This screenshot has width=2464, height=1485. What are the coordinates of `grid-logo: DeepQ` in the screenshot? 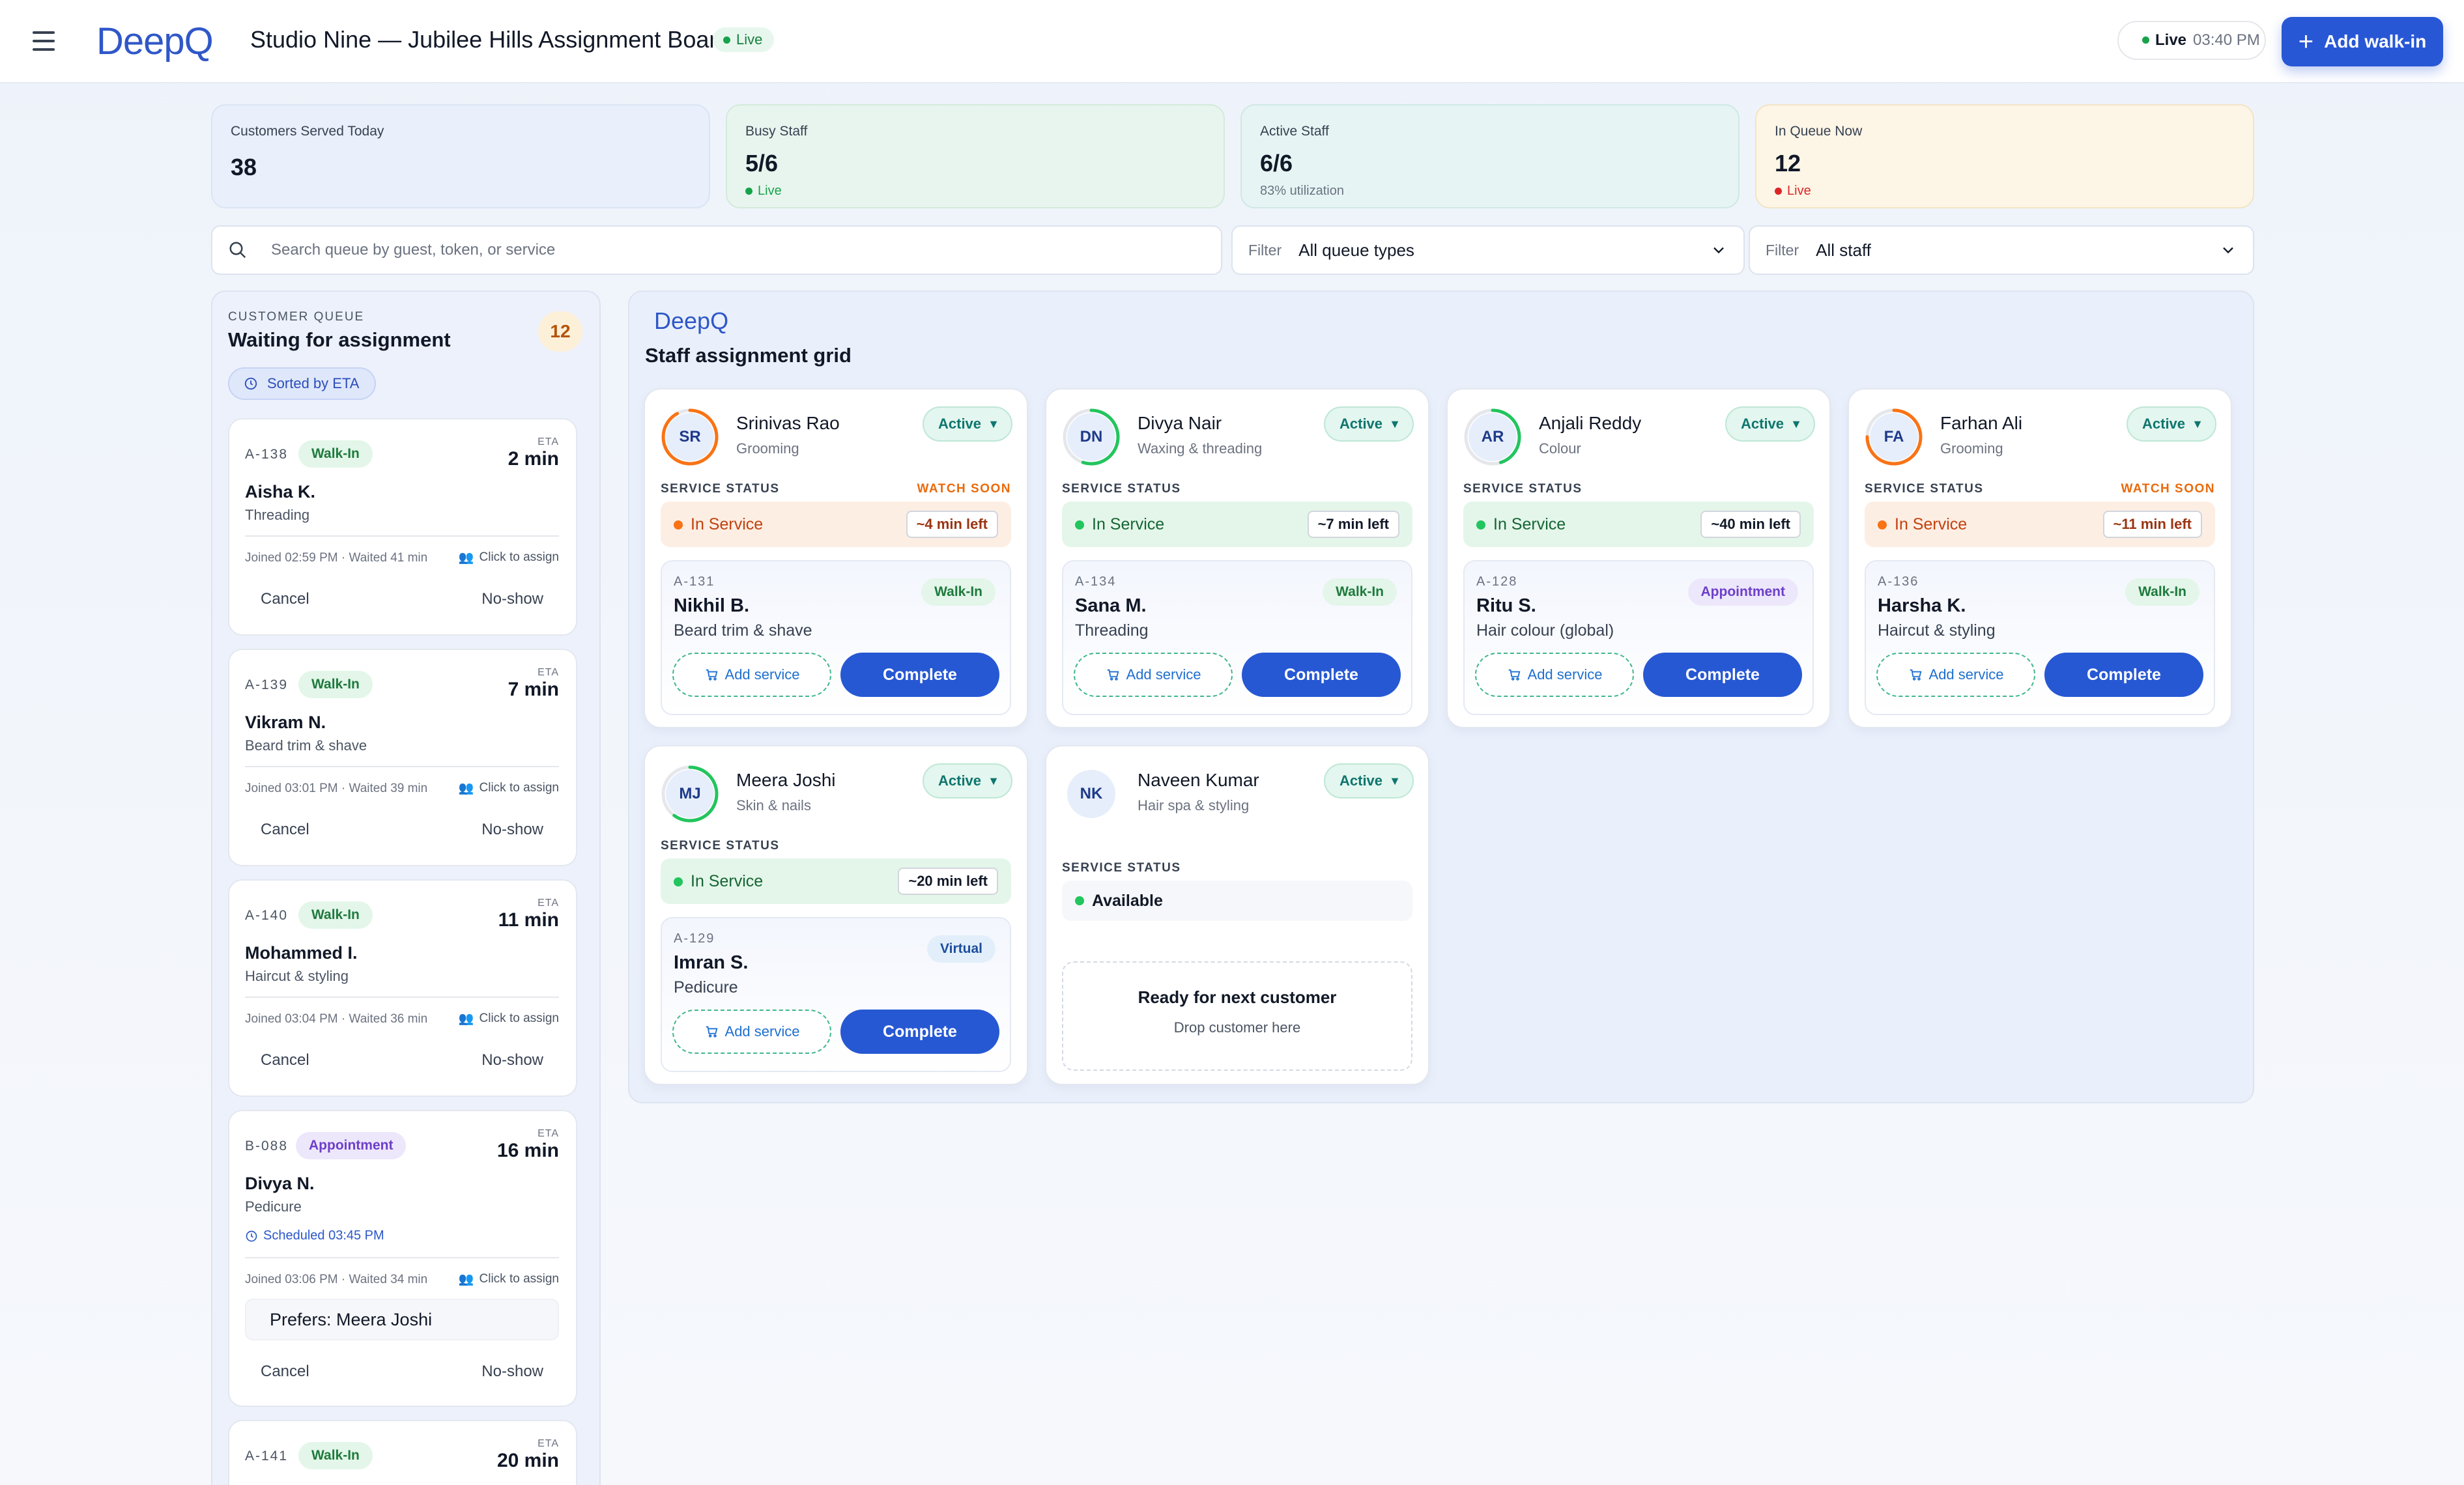 It's located at (691, 320).